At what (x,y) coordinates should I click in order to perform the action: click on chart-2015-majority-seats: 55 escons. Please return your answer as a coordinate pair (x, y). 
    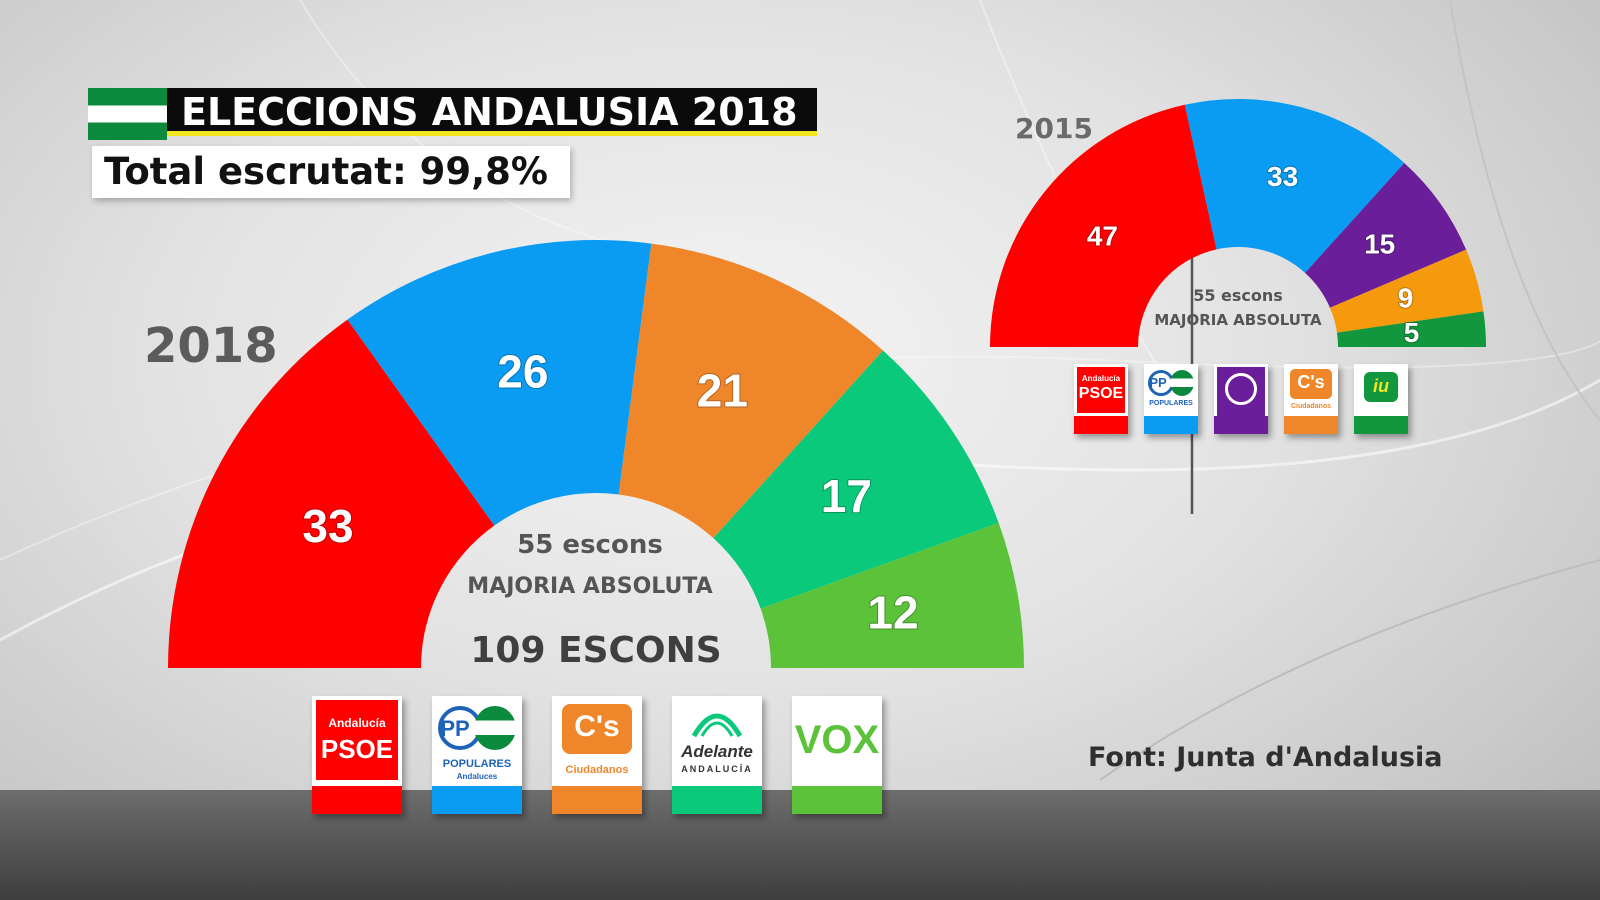
    Looking at the image, I should click on (1238, 295).